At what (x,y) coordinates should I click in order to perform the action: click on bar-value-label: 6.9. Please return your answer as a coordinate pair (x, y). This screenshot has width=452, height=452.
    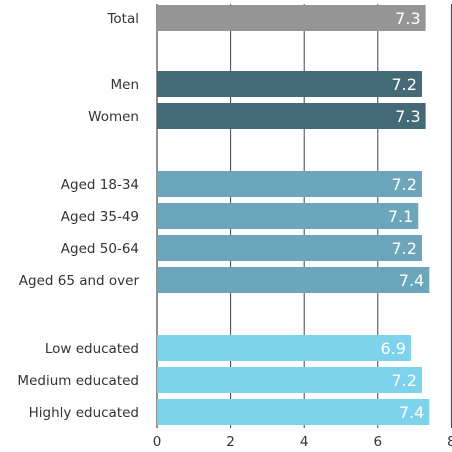
    Looking at the image, I should click on (392, 348).